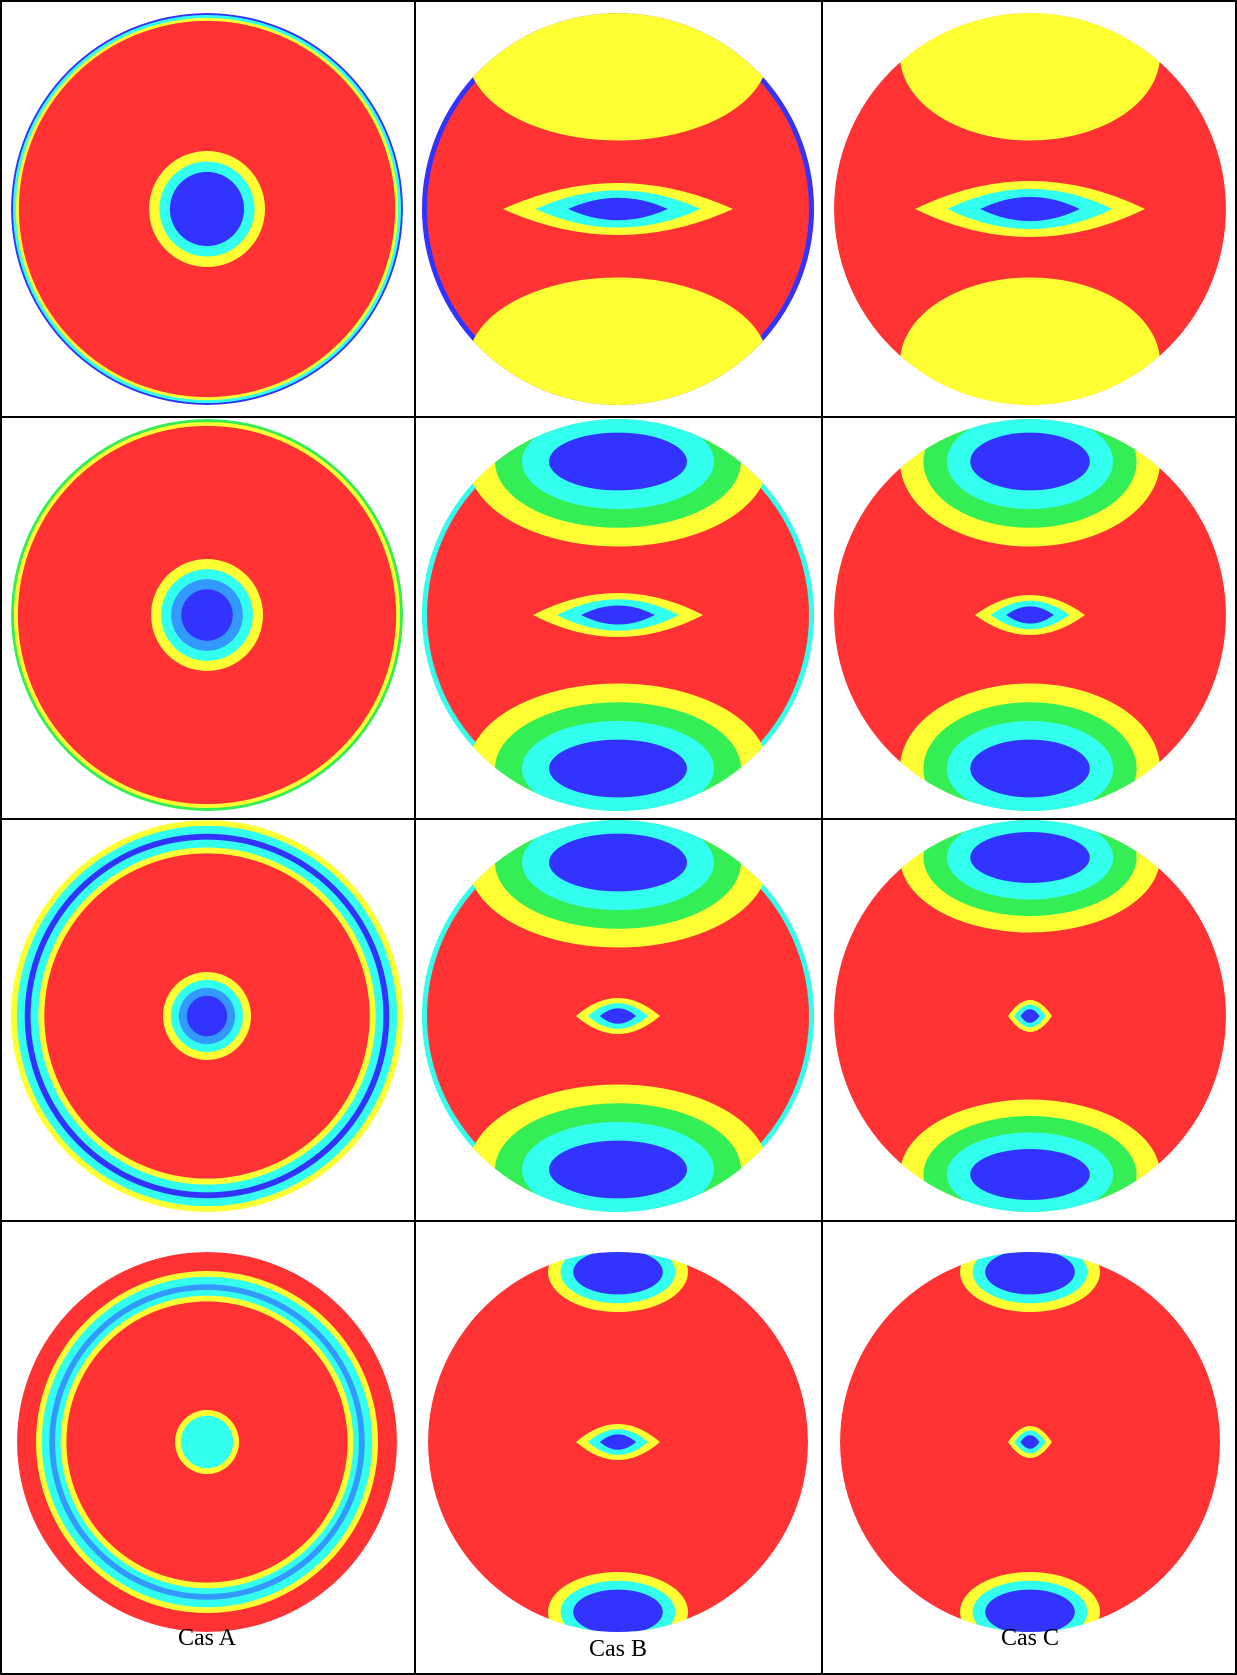 The height and width of the screenshot is (1675, 1237). I want to click on caption: Cas B, so click(618, 1649).